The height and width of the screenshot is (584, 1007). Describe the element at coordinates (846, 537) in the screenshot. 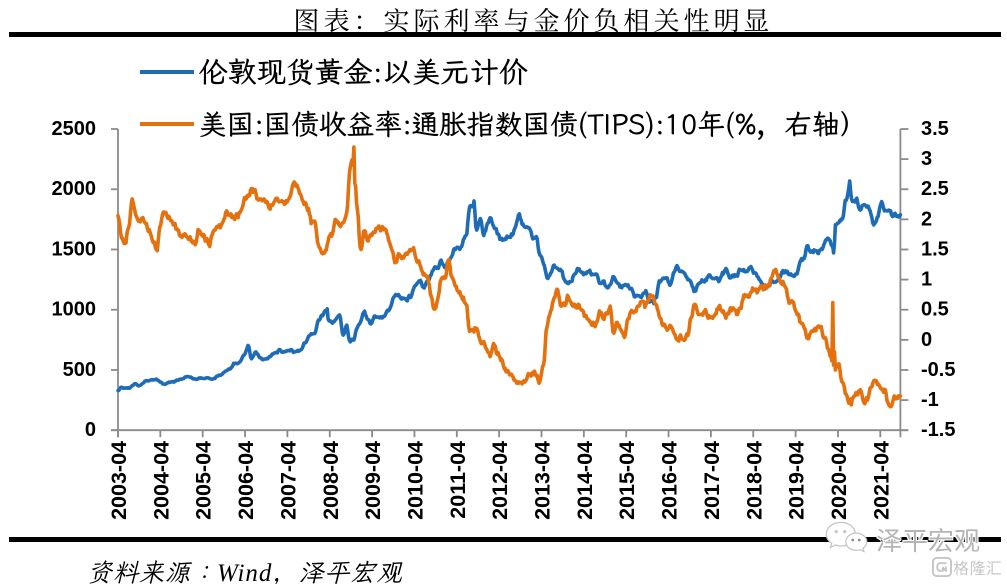

I see `wechat-icon` at that location.